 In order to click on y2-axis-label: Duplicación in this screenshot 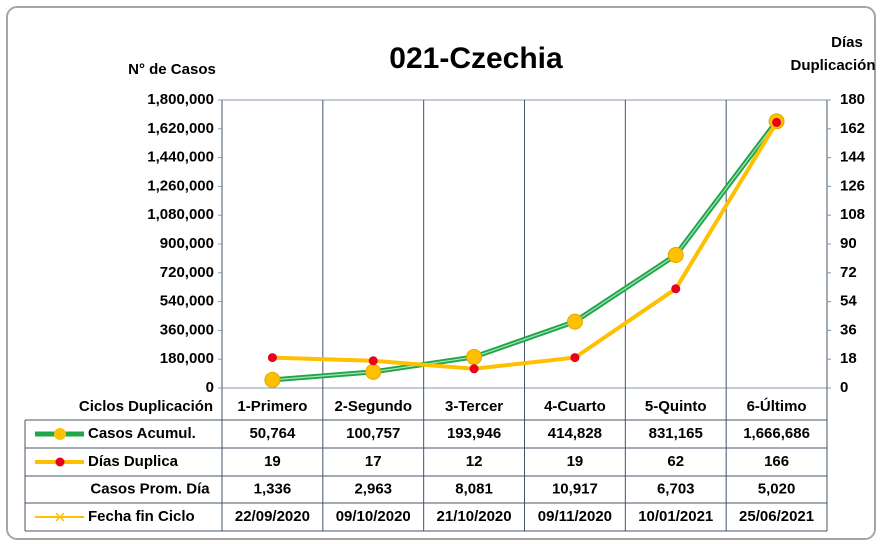, I will do `click(832, 65)`.